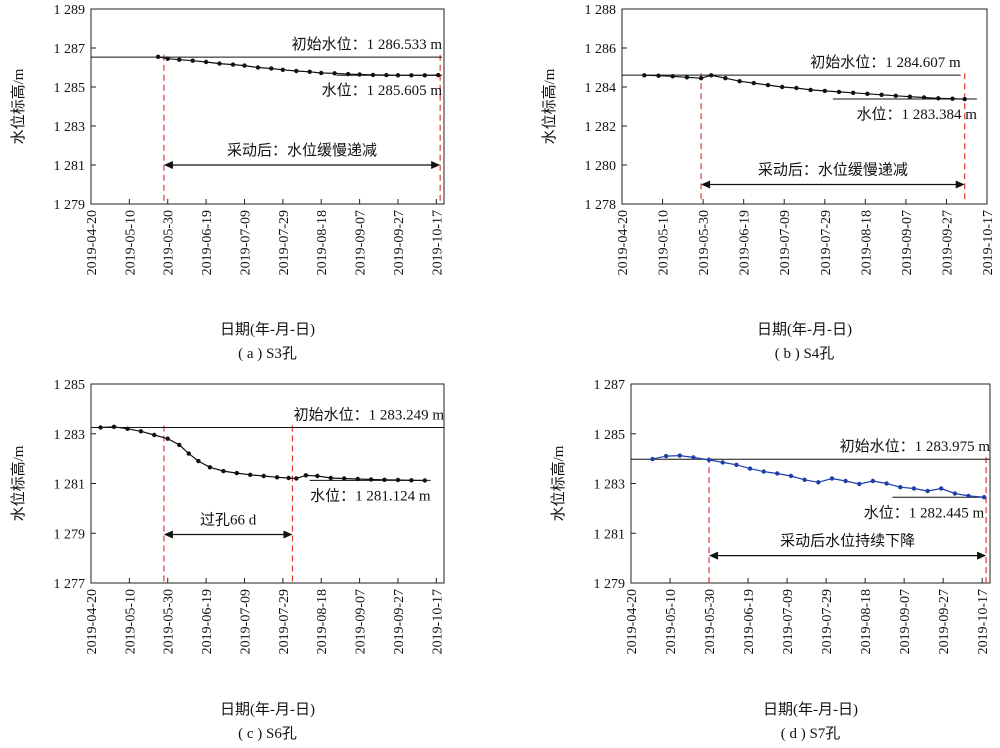 This screenshot has height=748, width=1000. Describe the element at coordinates (70, 49) in the screenshot. I see `y-tick-label: 1 287` at that location.